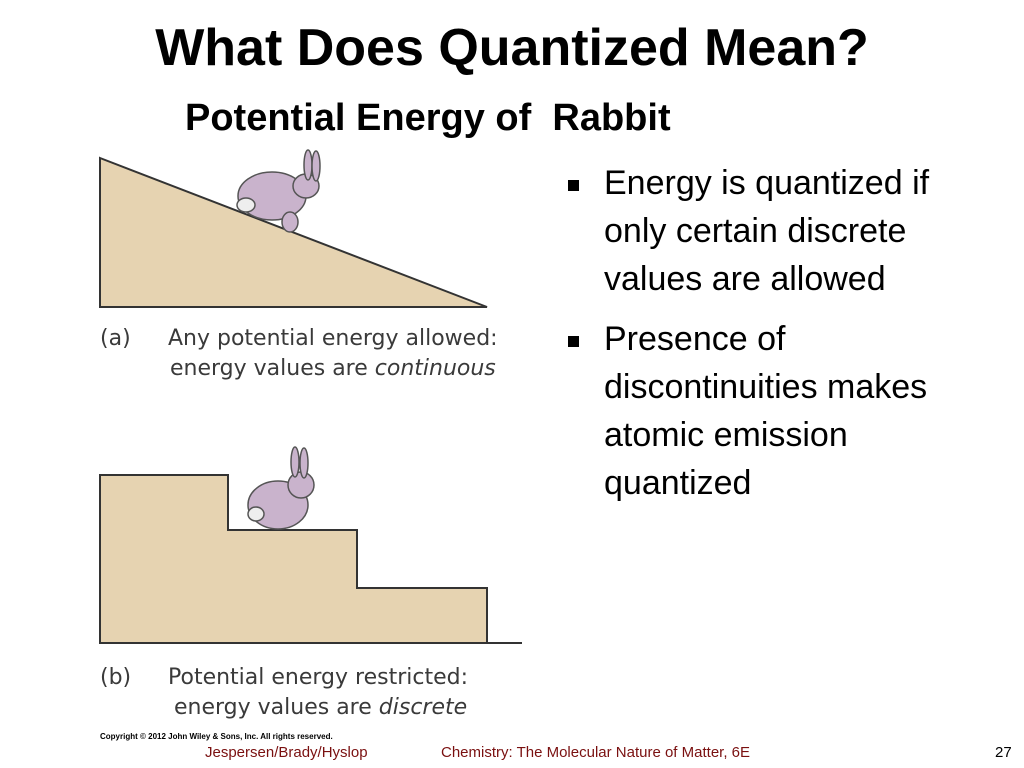 The image size is (1024, 768). I want to click on caption-line: energy values are continuous, so click(333, 368).